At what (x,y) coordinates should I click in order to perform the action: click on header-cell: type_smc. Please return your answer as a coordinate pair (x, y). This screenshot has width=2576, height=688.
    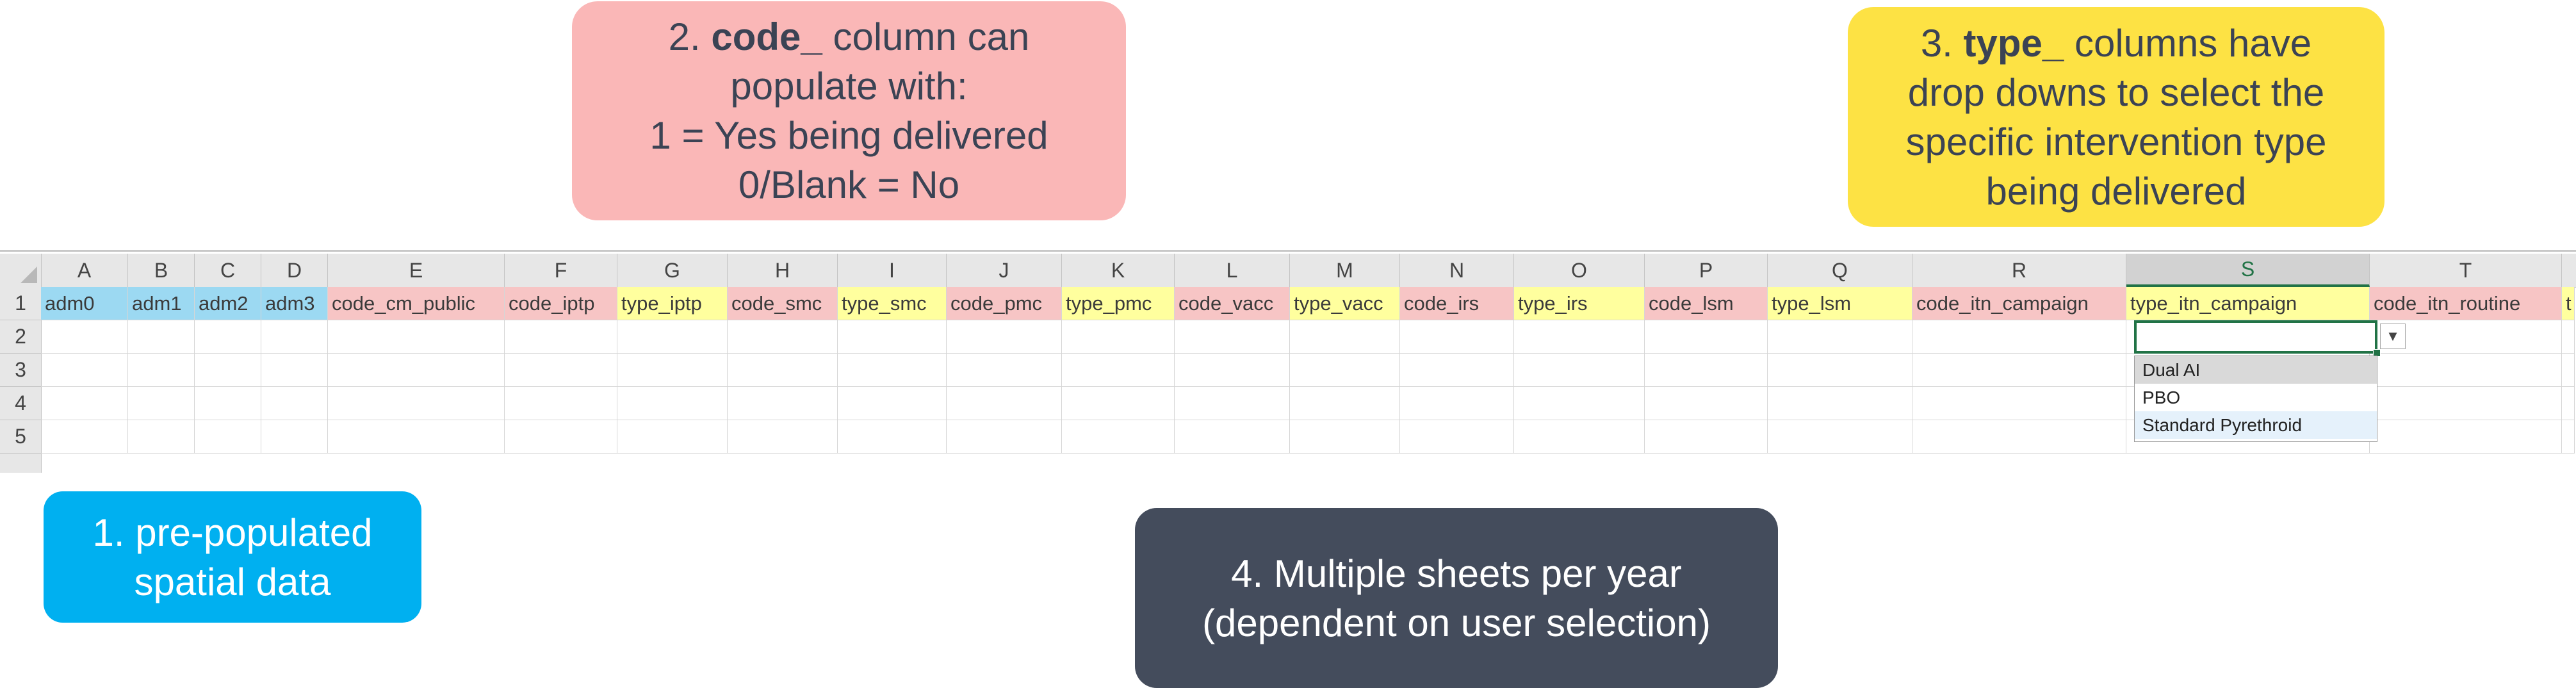
    Looking at the image, I should click on (892, 303).